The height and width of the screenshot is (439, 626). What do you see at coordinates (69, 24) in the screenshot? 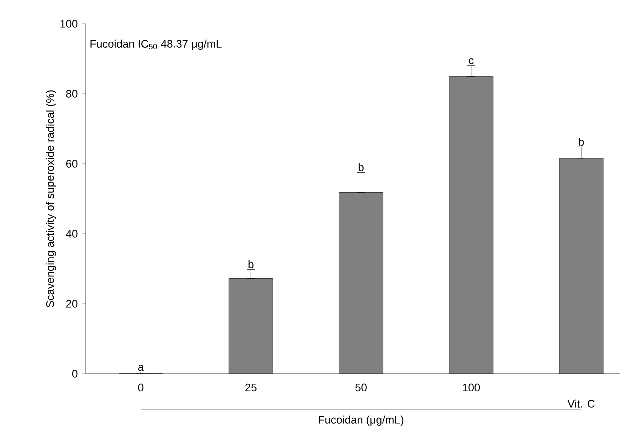
I see `y-tick-label: 100` at bounding box center [69, 24].